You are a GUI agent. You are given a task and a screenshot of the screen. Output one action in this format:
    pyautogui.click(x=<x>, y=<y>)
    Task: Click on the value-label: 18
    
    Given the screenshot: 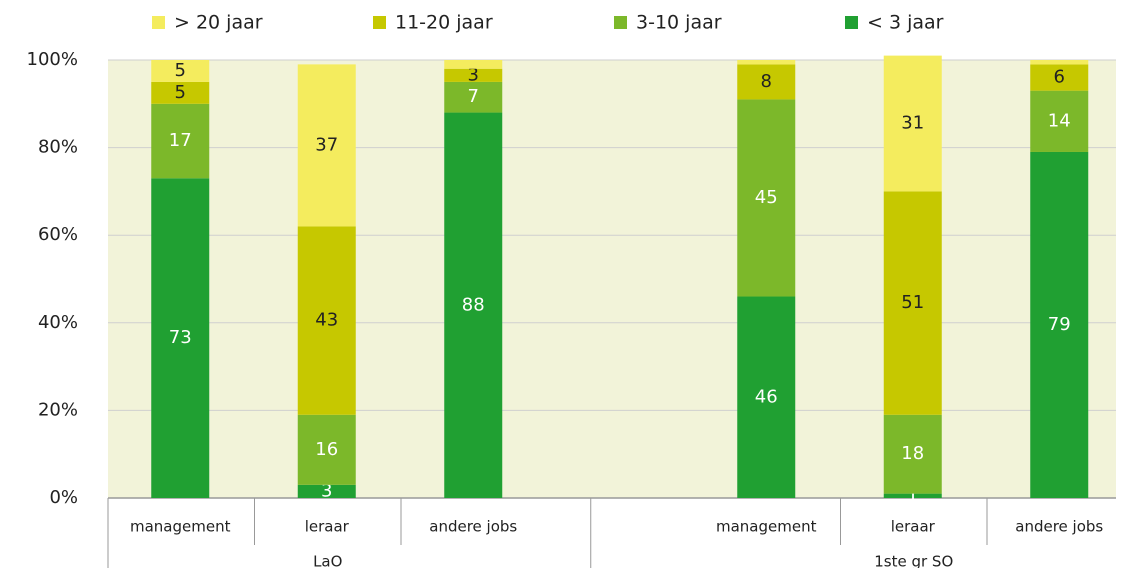 What is the action you would take?
    pyautogui.click(x=912, y=453)
    